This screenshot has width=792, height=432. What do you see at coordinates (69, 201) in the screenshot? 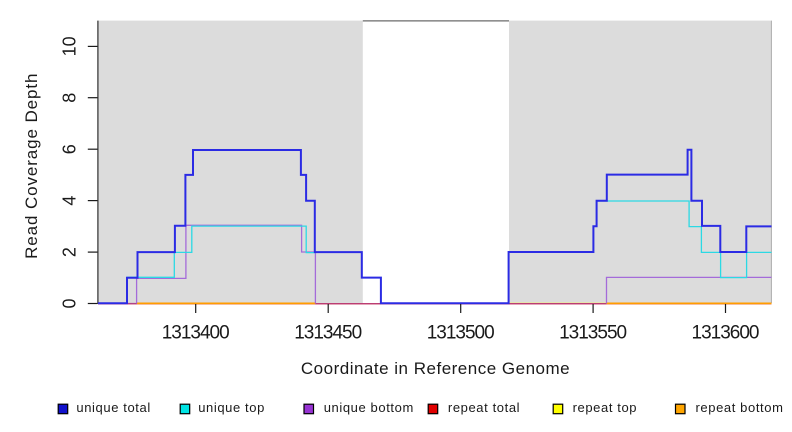
I see `svg-text: 4` at bounding box center [69, 201].